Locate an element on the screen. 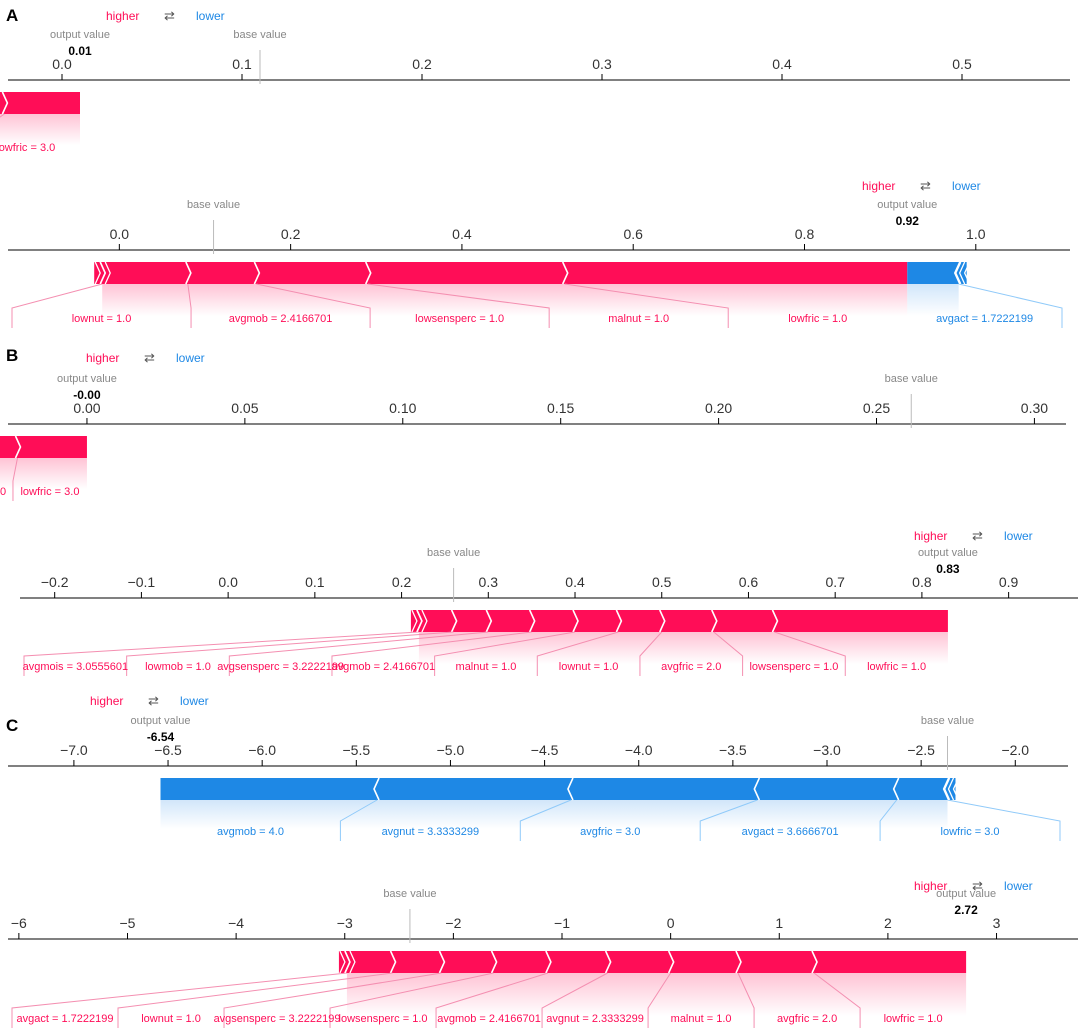 This screenshot has height=1036, width=1084. x-tick-label: 0.30 is located at coordinates (1034, 408).